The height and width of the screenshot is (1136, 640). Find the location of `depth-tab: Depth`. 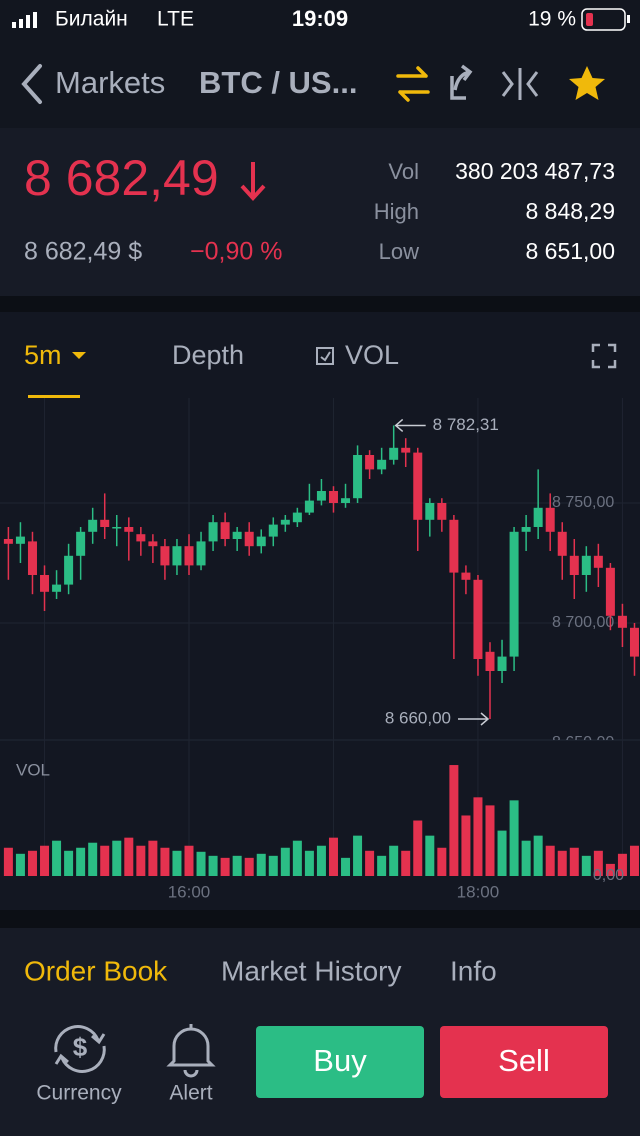

depth-tab: Depth is located at coordinates (208, 355).